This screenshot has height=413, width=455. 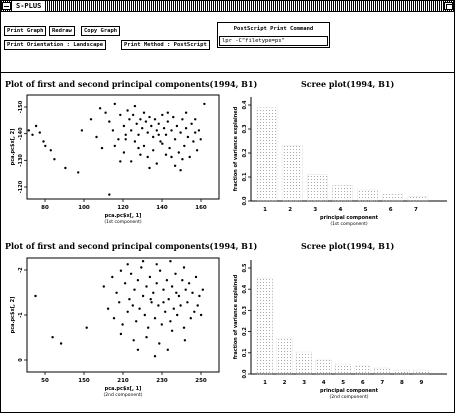 What do you see at coordinates (165, 45) in the screenshot?
I see `print-method-button: Print Method : PostScript` at bounding box center [165, 45].